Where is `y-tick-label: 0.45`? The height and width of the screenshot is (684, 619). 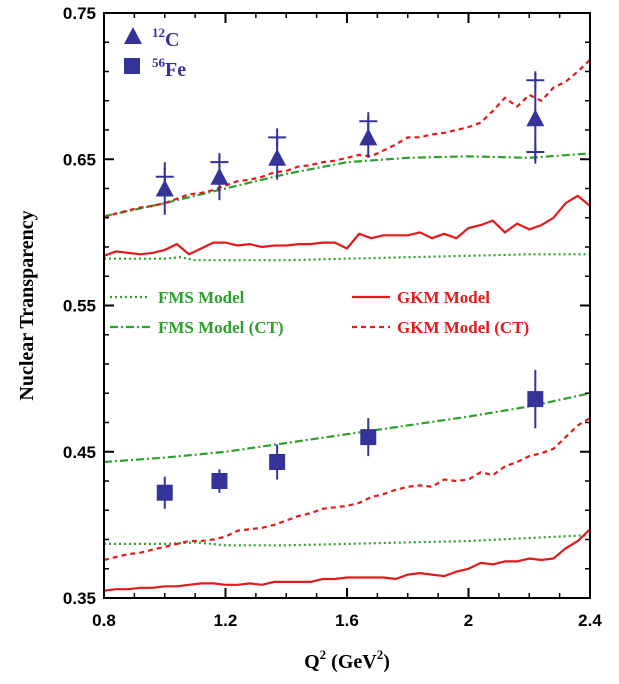 y-tick-label: 0.45 is located at coordinates (79, 452).